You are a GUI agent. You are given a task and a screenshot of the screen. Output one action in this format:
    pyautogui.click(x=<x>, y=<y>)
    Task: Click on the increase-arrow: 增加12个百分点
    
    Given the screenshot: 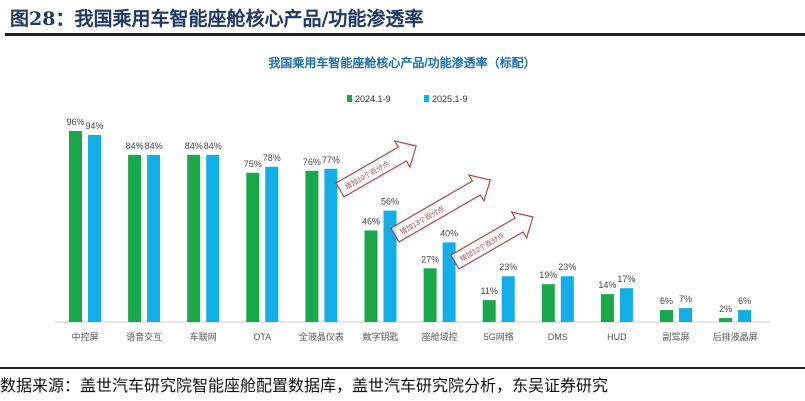 What is the action you would take?
    pyautogui.click(x=492, y=240)
    